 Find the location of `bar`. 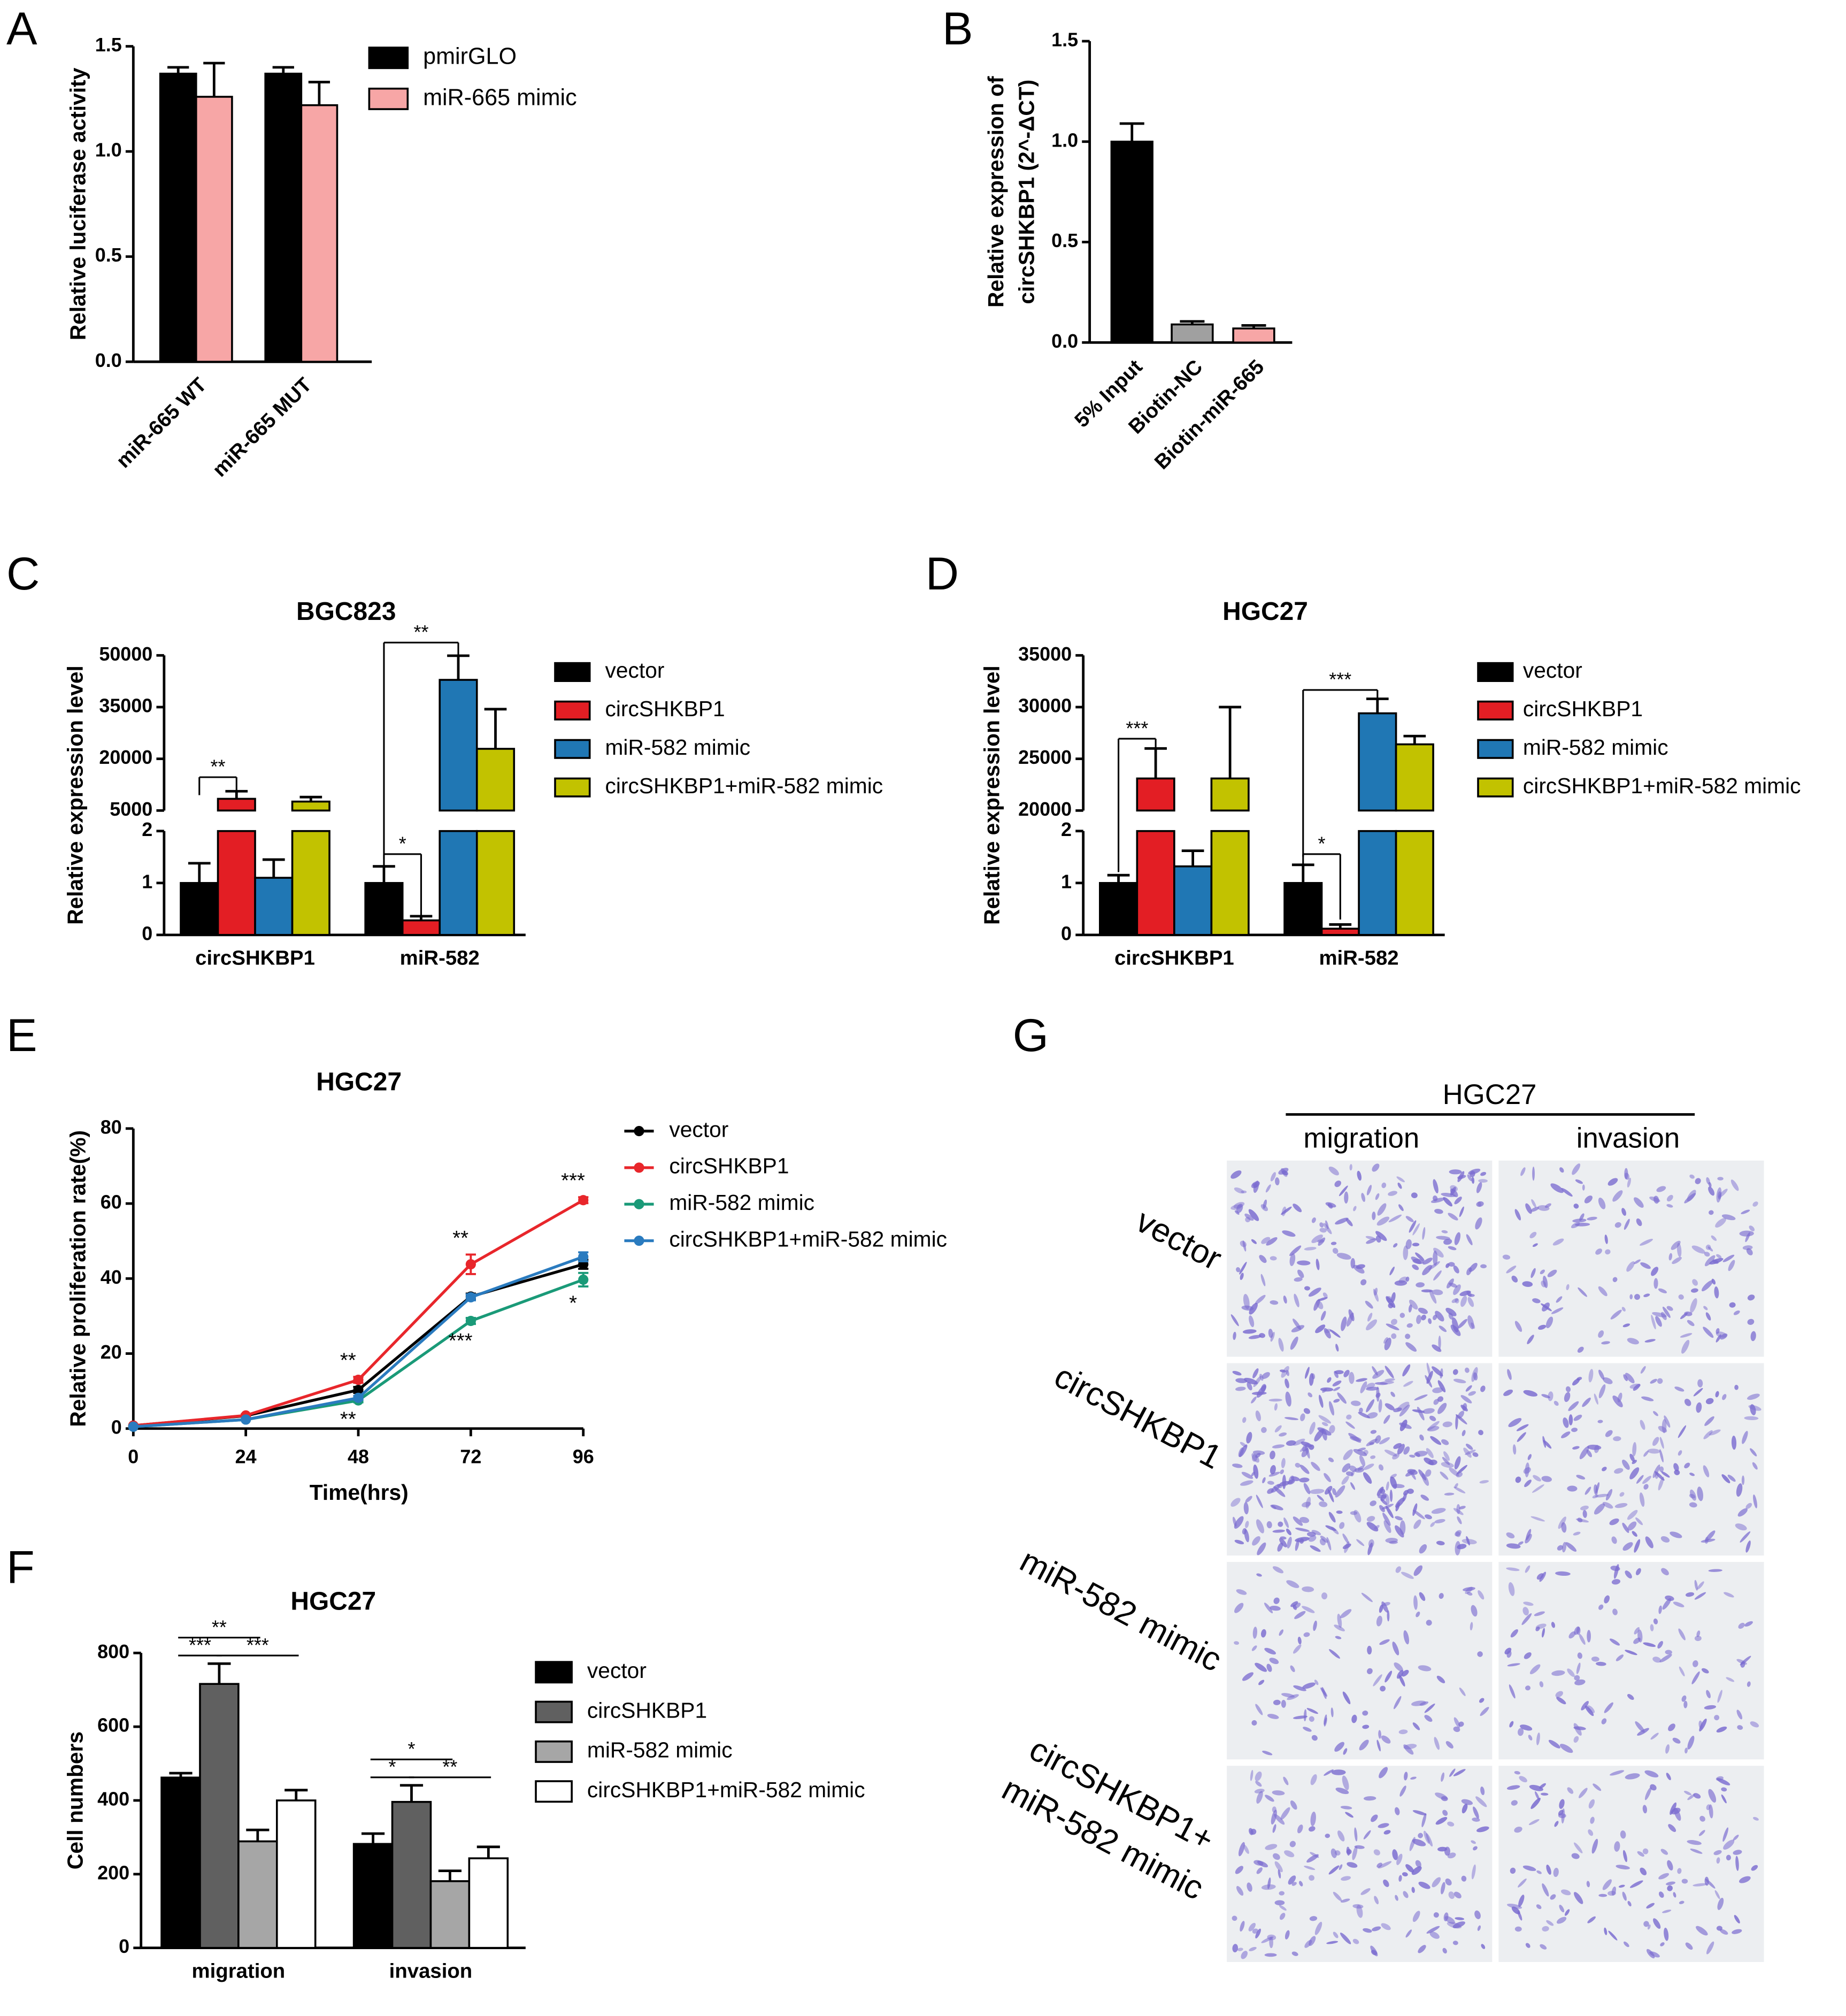

bar is located at coordinates (219, 1816).